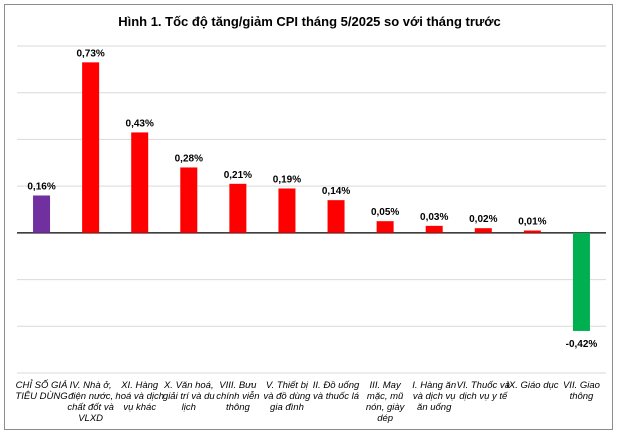 This screenshot has height=434, width=619. Describe the element at coordinates (90, 53) in the screenshot. I see `data-label: 0,73%` at that location.